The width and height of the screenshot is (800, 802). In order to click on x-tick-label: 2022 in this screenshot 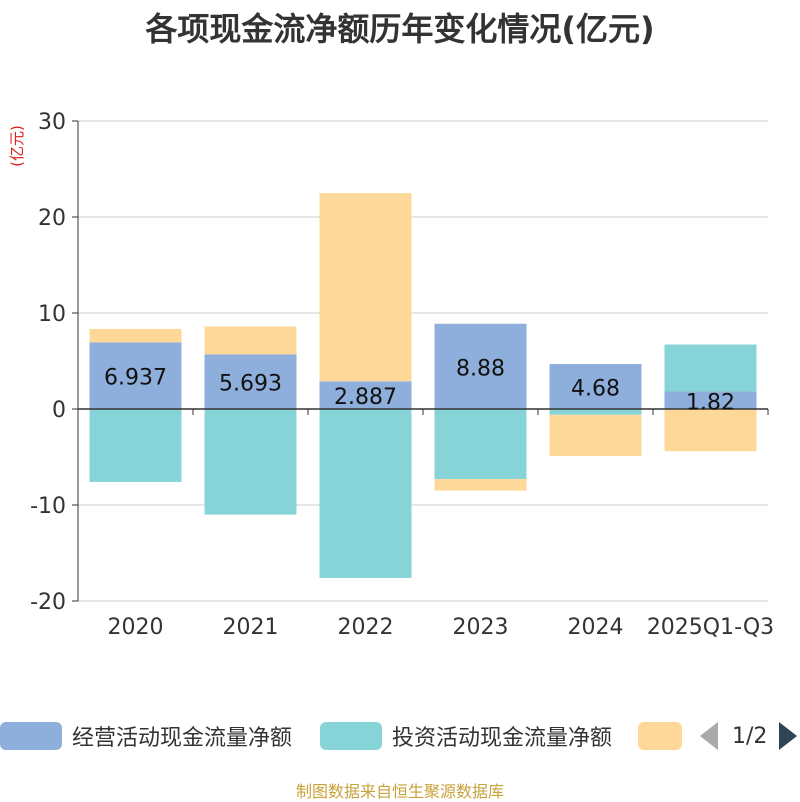, I will do `click(366, 627)`.